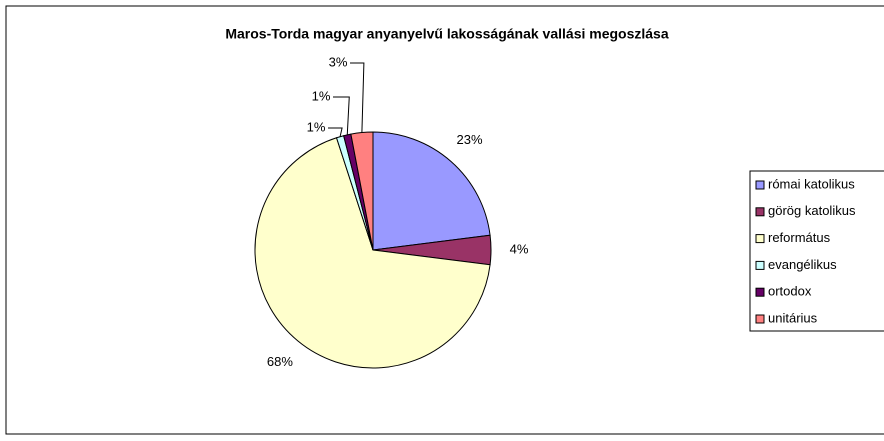  I want to click on legend-label: római katolikus, so click(811, 183).